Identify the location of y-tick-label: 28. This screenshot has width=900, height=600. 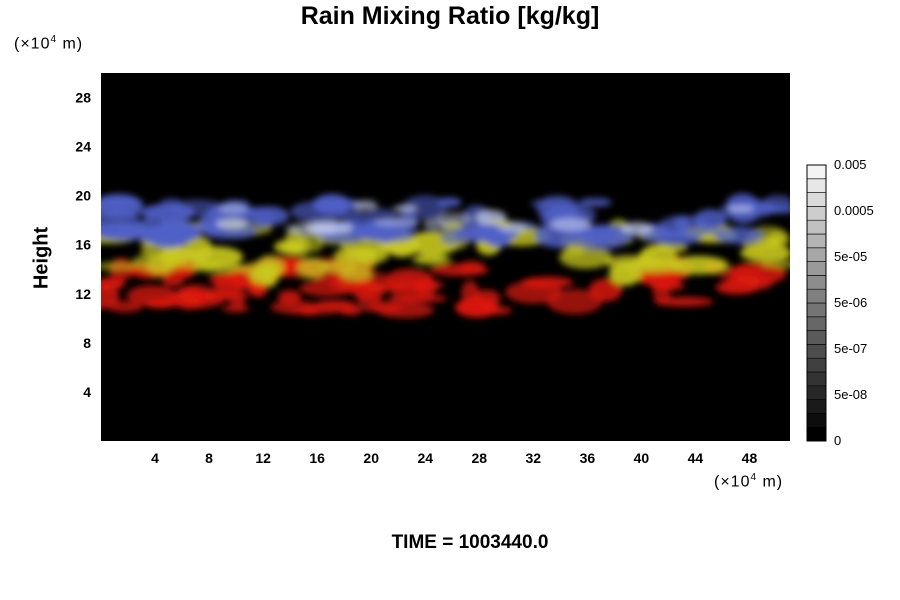
(83, 98).